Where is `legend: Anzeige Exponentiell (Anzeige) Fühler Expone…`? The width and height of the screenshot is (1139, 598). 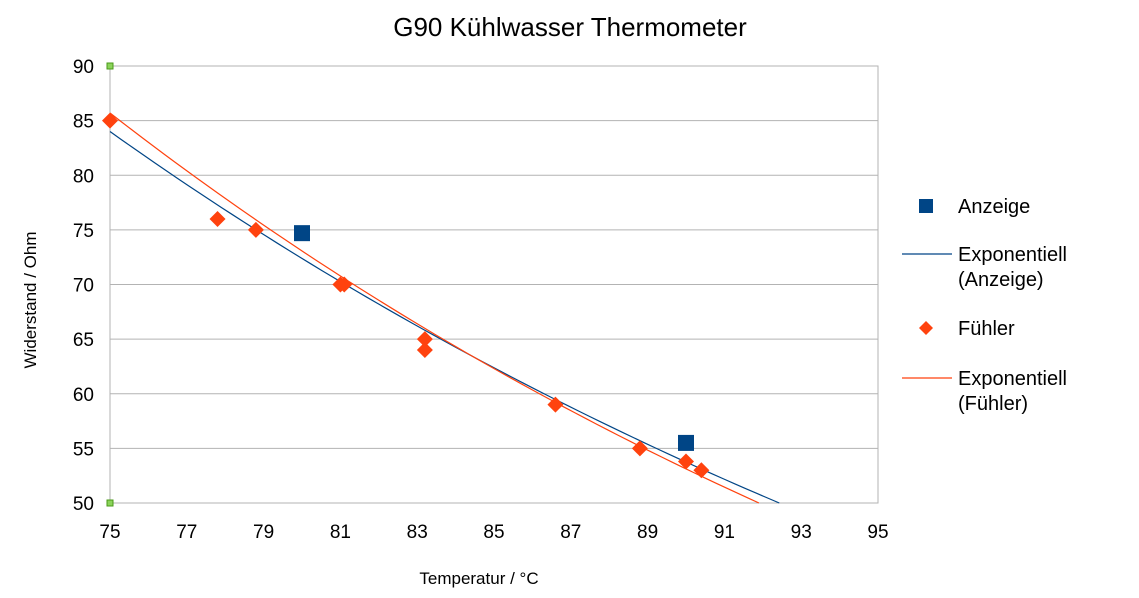 legend: Anzeige Exponentiell (Anzeige) Fühler Expone… is located at coordinates (984, 305).